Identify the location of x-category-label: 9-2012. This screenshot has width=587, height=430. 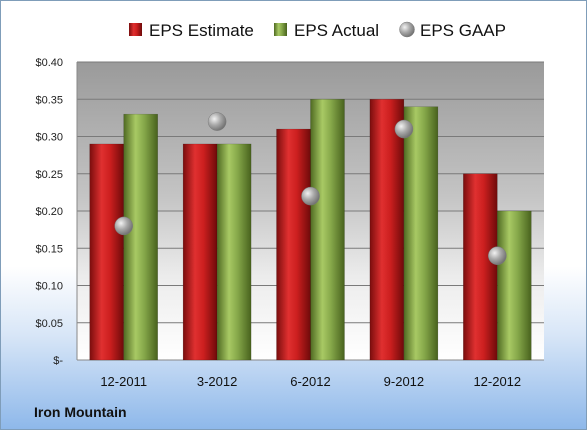
(404, 381).